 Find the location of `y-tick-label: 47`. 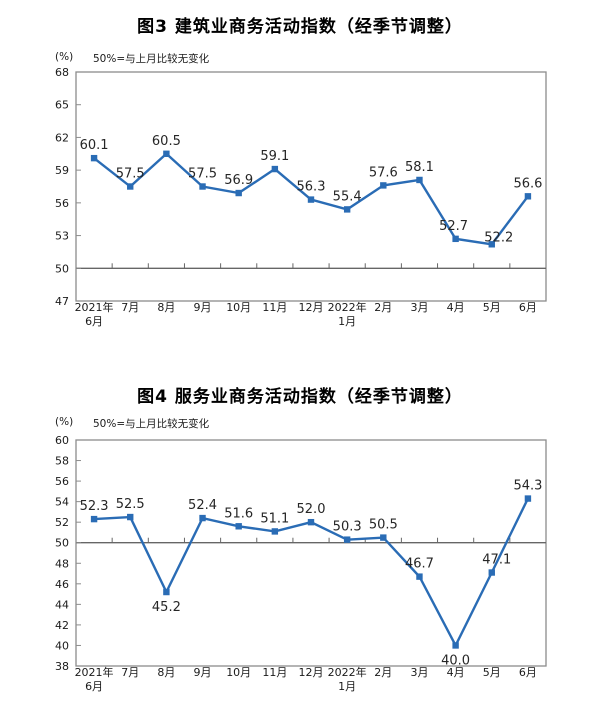

y-tick-label: 47 is located at coordinates (62, 301).